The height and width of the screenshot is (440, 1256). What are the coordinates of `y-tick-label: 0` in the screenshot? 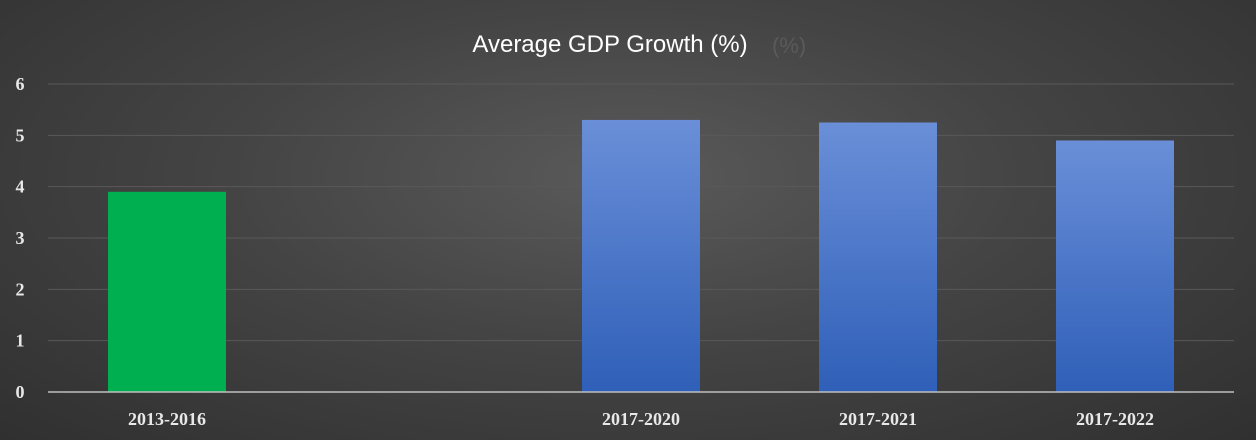 It's located at (20, 392).